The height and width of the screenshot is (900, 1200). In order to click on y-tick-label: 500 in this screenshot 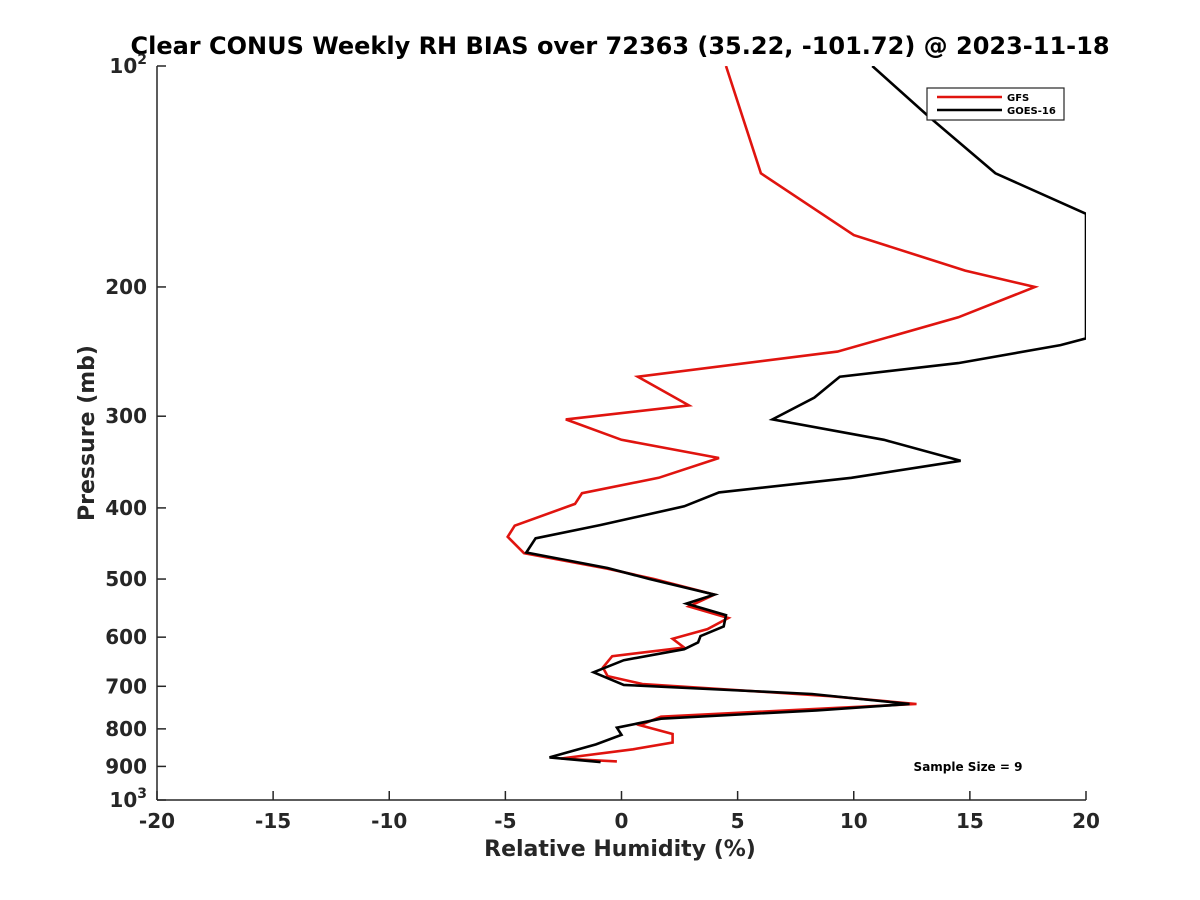, I will do `click(126, 579)`.